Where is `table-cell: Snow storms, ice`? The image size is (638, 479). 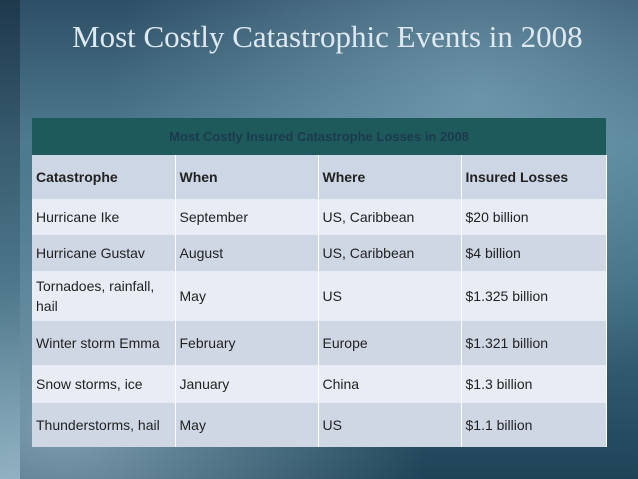
table-cell: Snow storms, ice is located at coordinates (104, 384).